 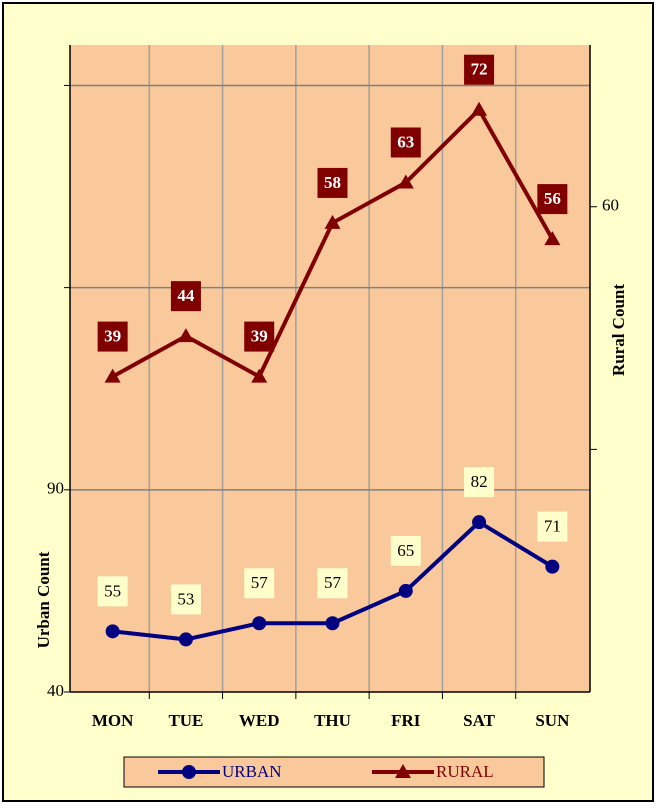 What do you see at coordinates (259, 720) in the screenshot?
I see `x-tick-label: WED` at bounding box center [259, 720].